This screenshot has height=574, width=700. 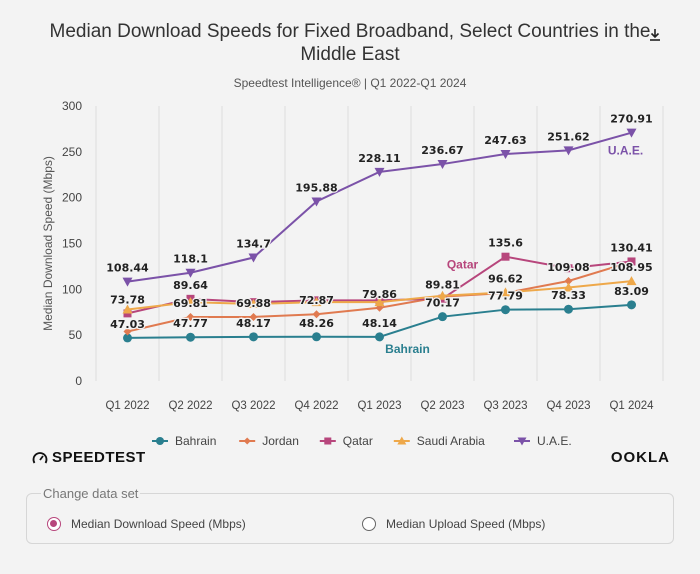 What do you see at coordinates (316, 300) in the screenshot?
I see `data-label: 72.87` at bounding box center [316, 300].